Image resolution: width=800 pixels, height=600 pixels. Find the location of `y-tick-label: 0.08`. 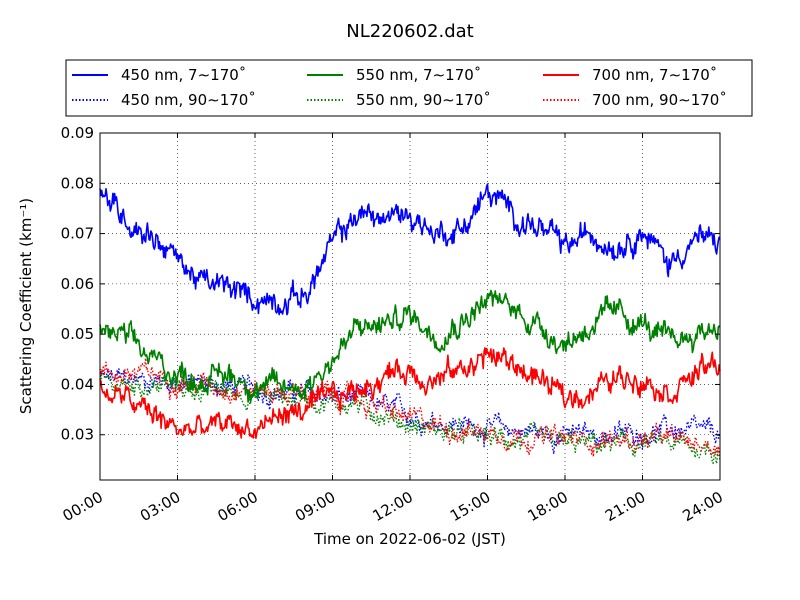

y-tick-label: 0.08 is located at coordinates (77, 183).